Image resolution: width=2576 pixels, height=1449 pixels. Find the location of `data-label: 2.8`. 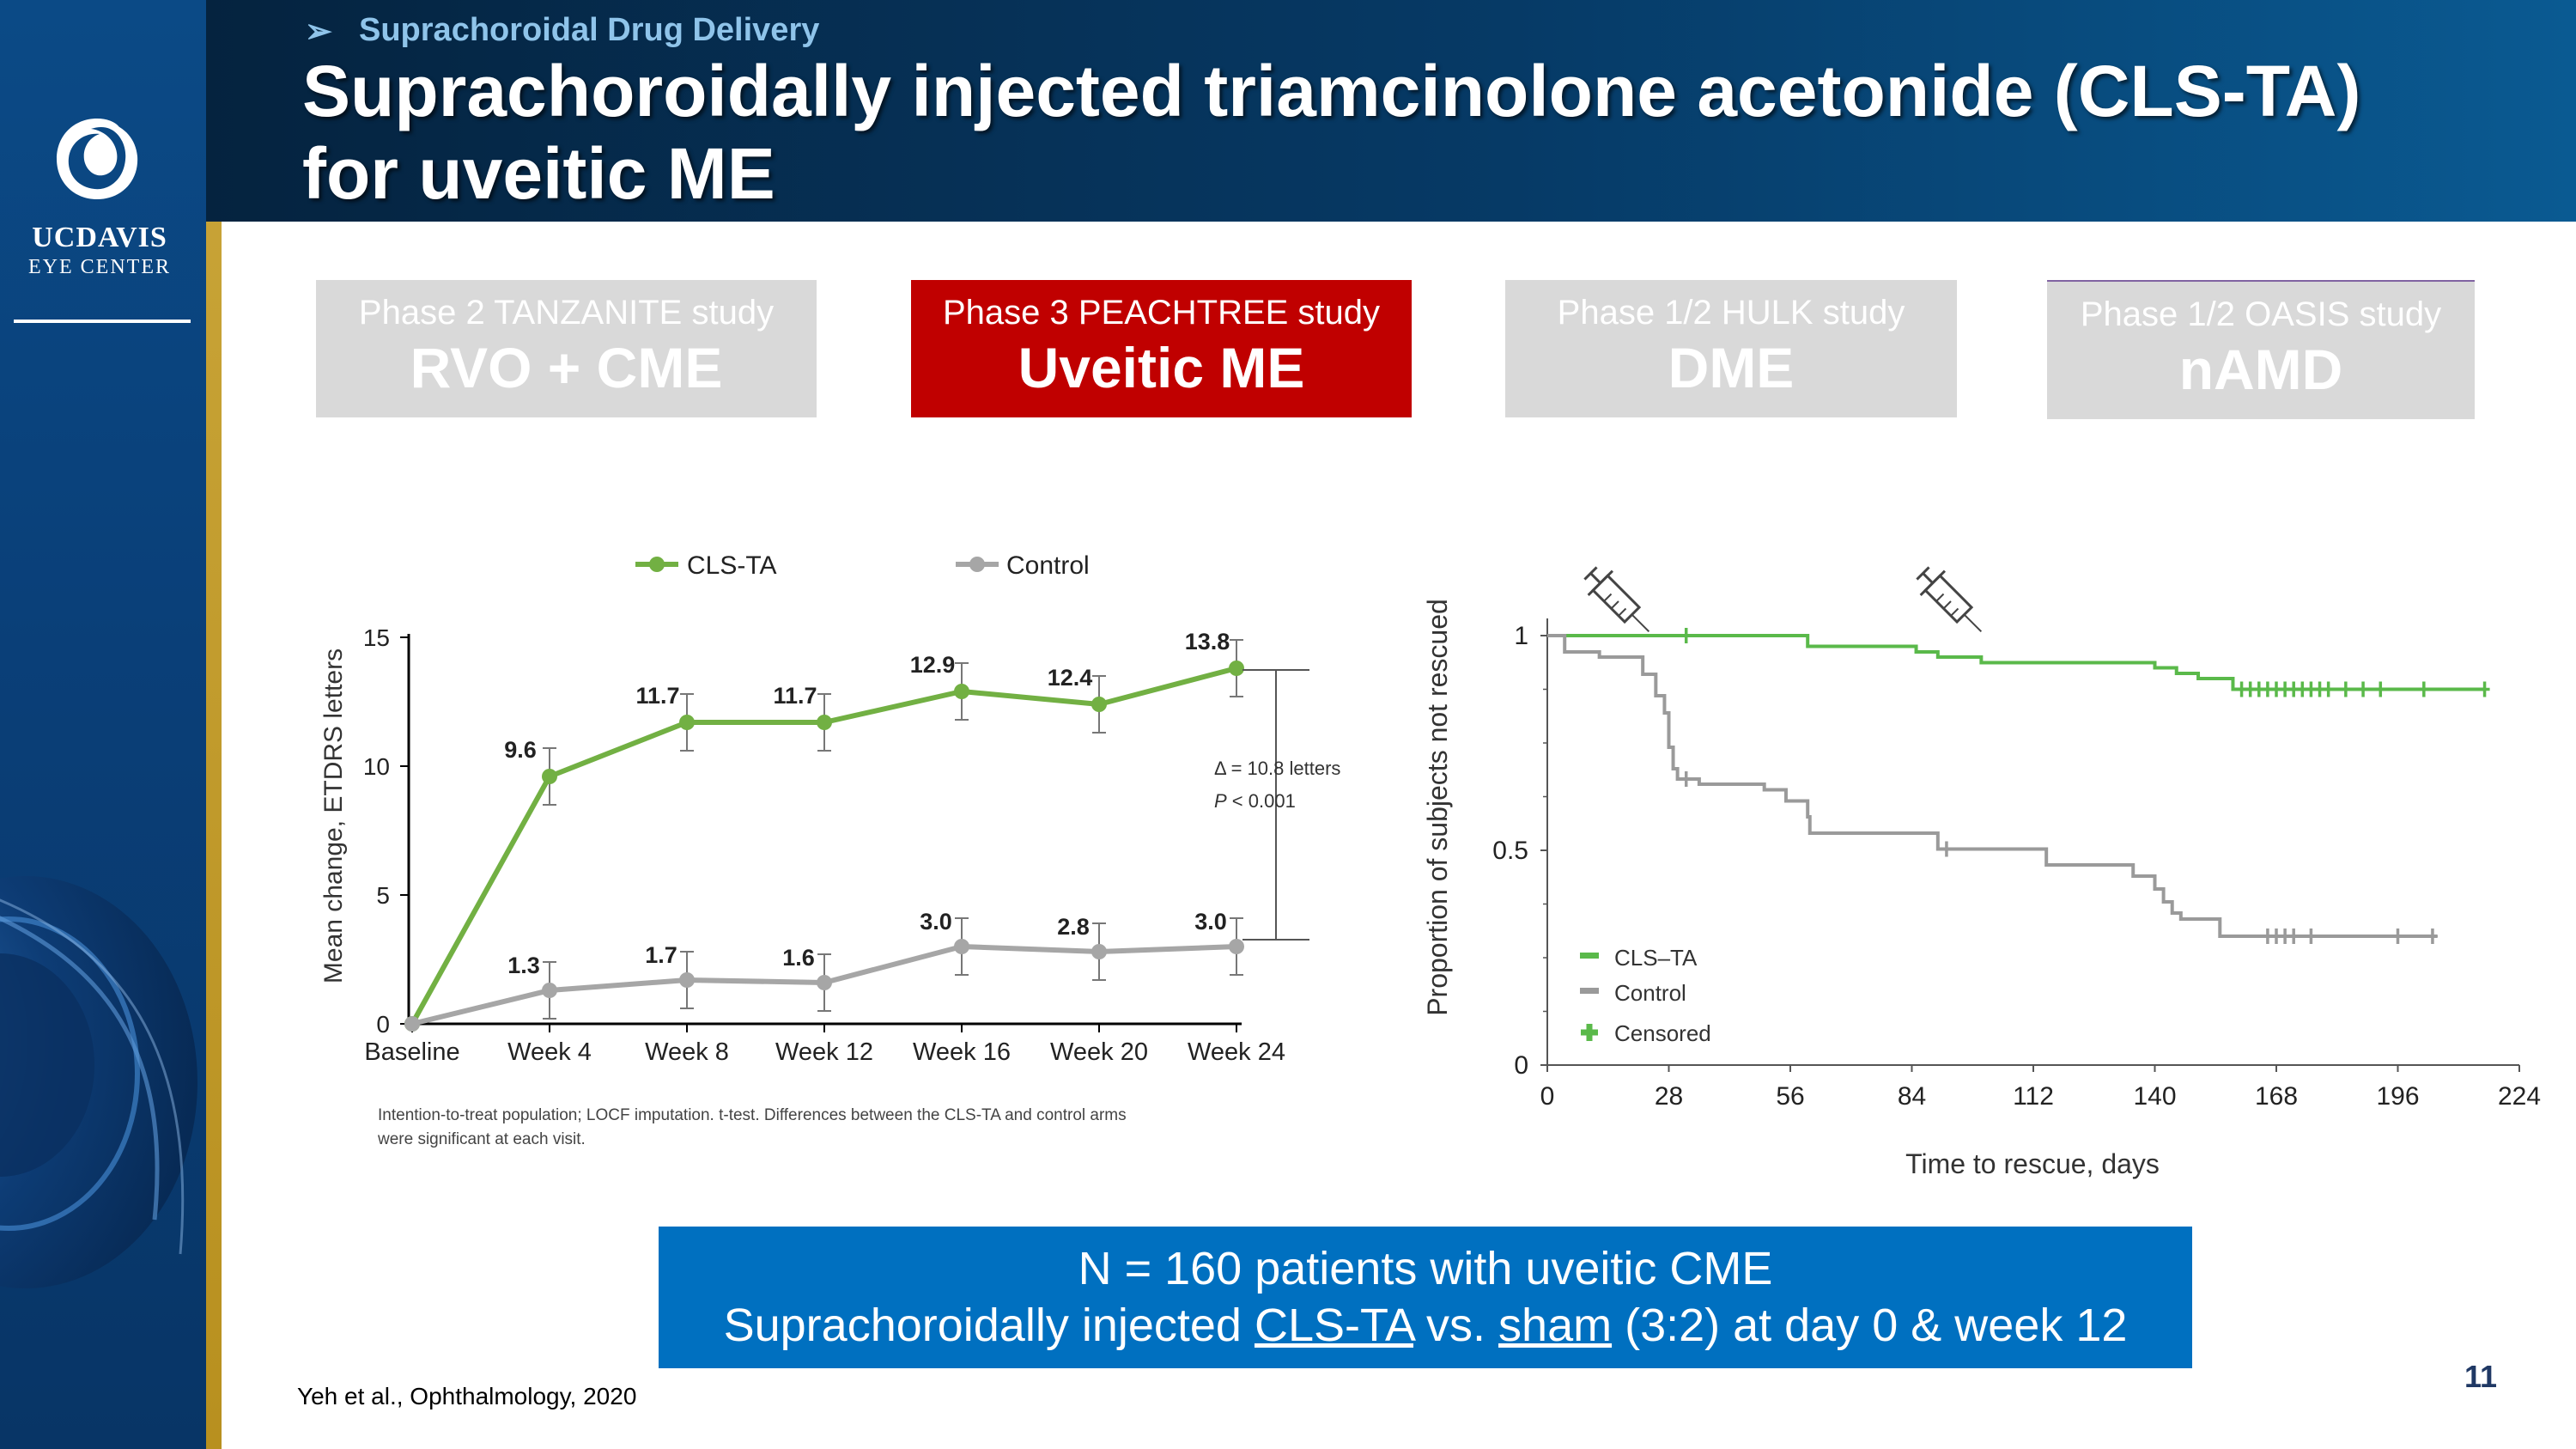

data-label: 2.8 is located at coordinates (1074, 927).